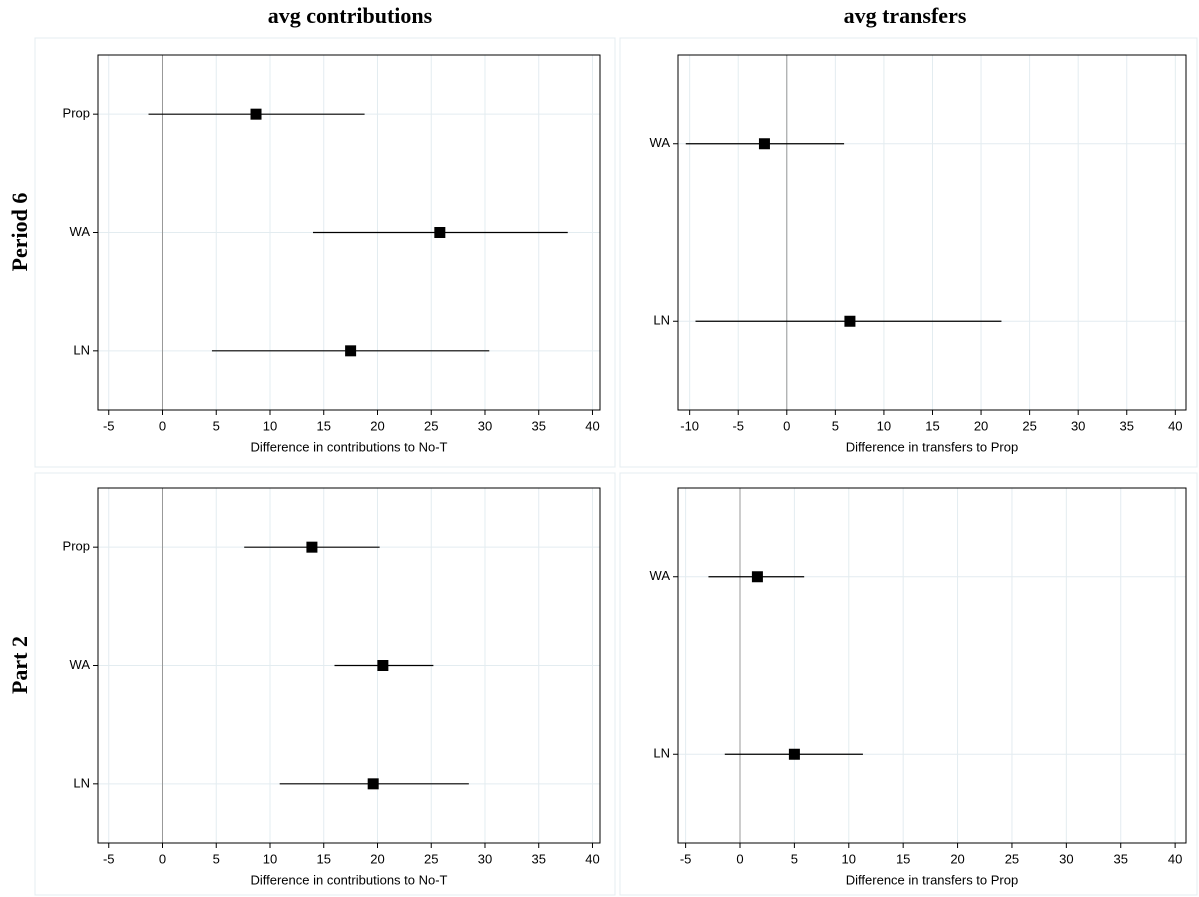 The height and width of the screenshot is (897, 1199). What do you see at coordinates (689, 425) in the screenshot?
I see `x-tick-label: -10` at bounding box center [689, 425].